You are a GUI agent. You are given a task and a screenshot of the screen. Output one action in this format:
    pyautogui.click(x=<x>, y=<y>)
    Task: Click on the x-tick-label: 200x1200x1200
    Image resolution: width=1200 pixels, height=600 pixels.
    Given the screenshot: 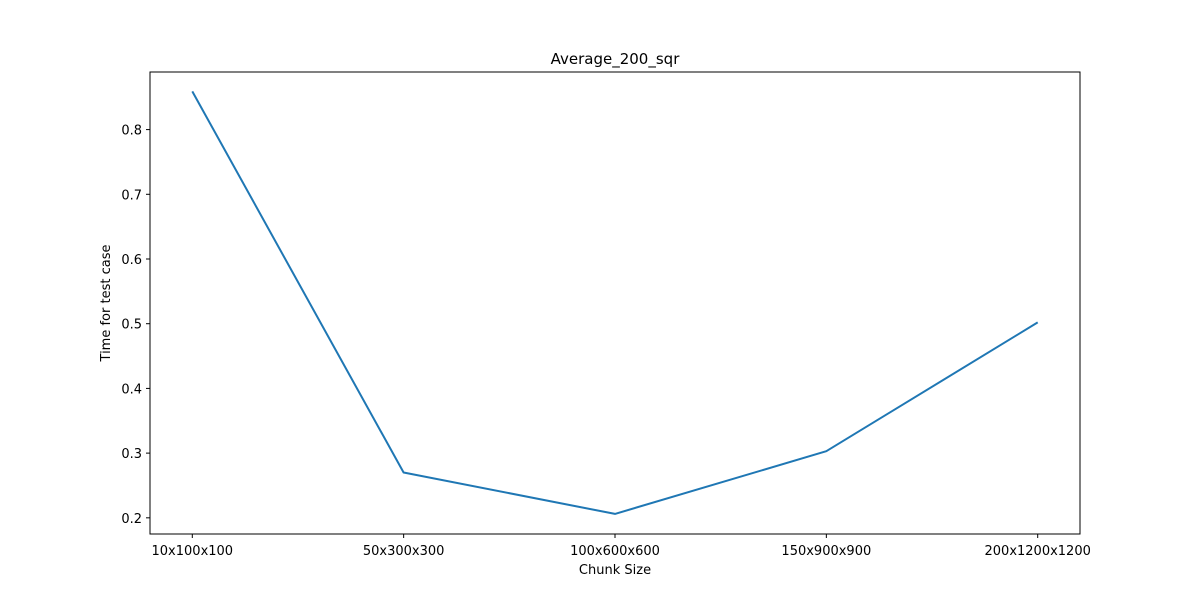 What is the action you would take?
    pyautogui.click(x=1038, y=551)
    